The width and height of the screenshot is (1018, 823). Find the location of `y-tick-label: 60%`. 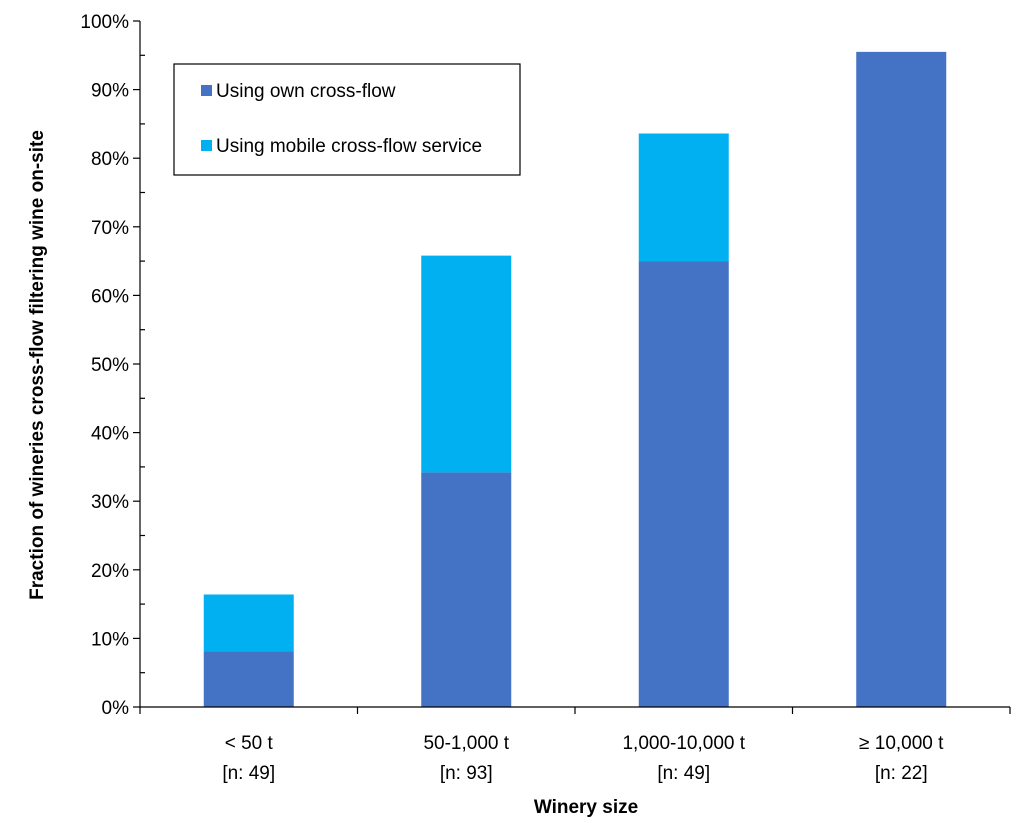

y-tick-label: 60% is located at coordinates (110, 296).